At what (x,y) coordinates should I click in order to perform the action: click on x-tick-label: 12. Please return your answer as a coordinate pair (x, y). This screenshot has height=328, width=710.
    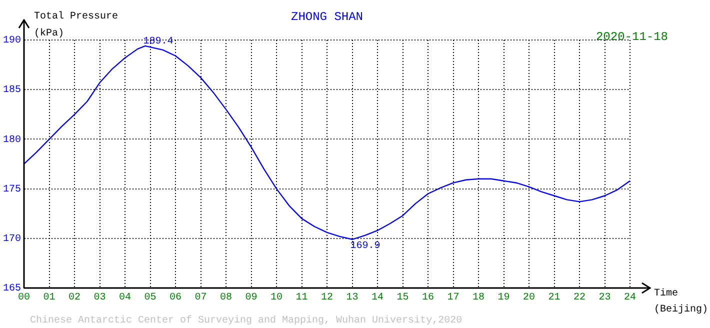
    Looking at the image, I should click on (327, 298).